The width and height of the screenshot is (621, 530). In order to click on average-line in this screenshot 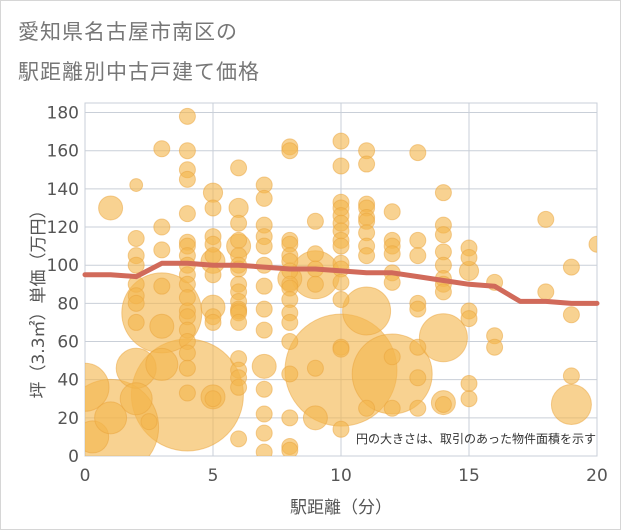, I will do `click(341, 283)`.